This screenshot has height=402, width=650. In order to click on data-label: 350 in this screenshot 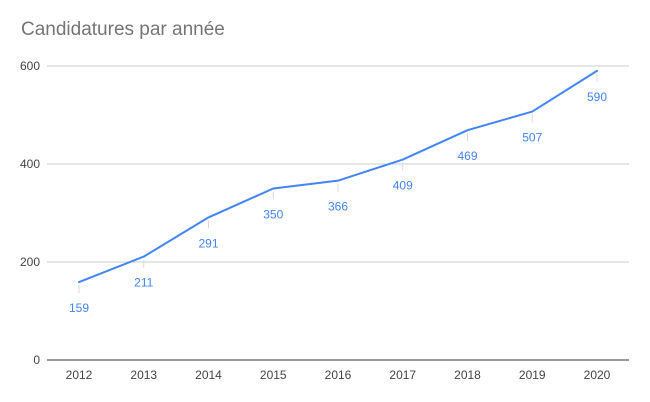, I will do `click(273, 215)`.